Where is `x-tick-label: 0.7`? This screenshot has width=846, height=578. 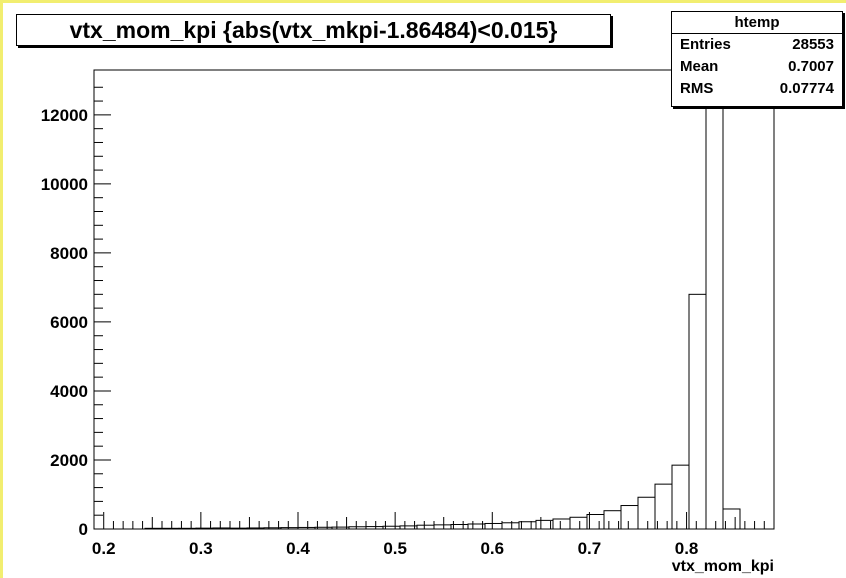
x-tick-label: 0.7 is located at coordinates (590, 548).